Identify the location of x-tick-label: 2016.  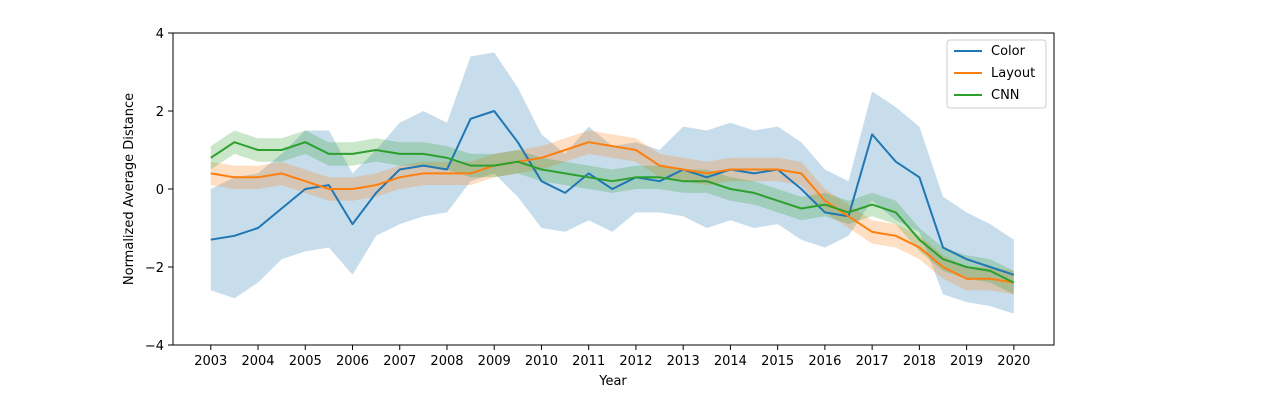
(824, 361).